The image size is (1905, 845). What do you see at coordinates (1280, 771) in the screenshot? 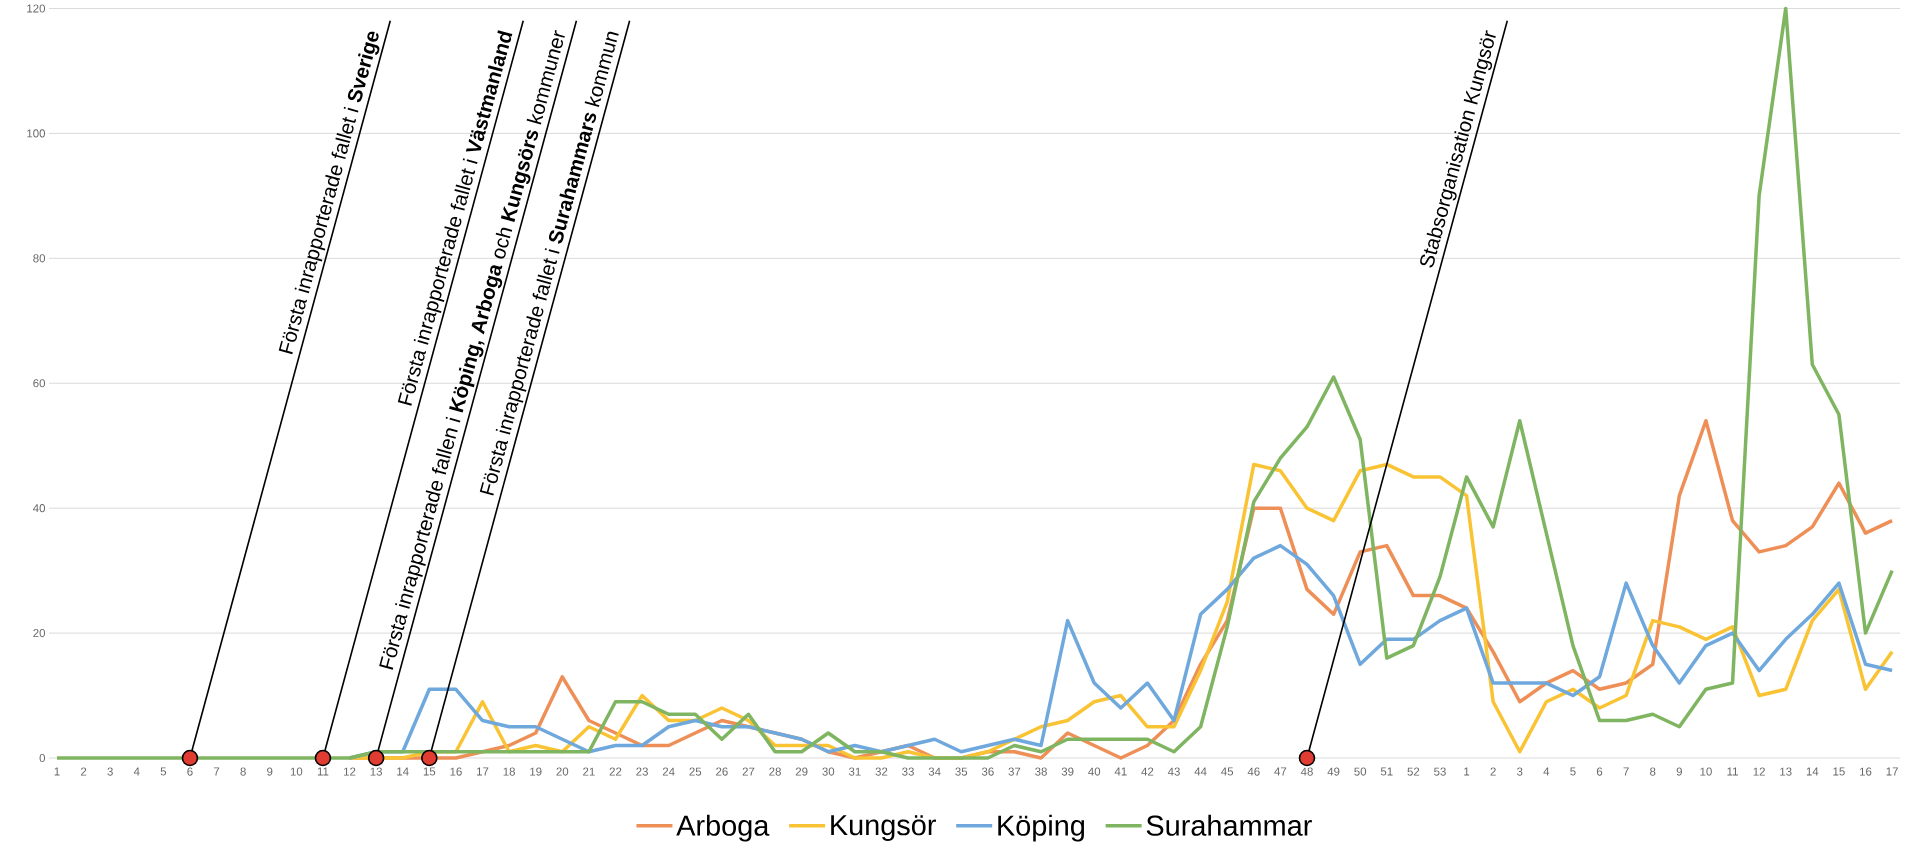
I see `x-tick-label: 47` at bounding box center [1280, 771].